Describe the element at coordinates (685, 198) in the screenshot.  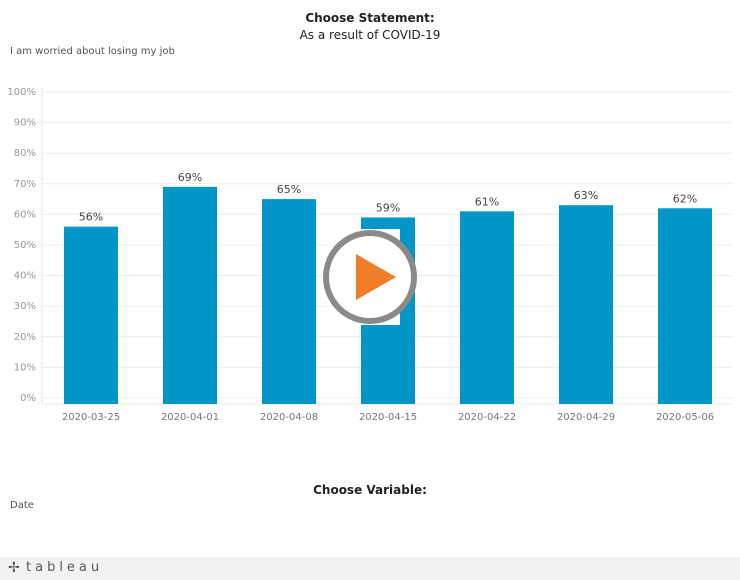
I see `bar-value-label: 62%` at that location.